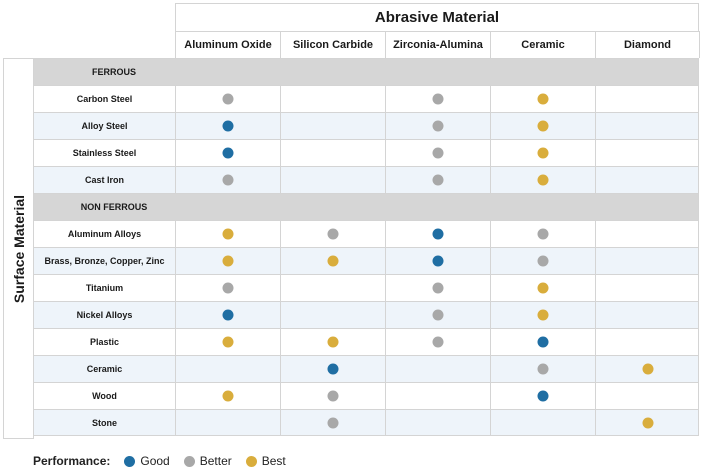 The width and height of the screenshot is (703, 470). I want to click on performance-legend: Performance: Good Better Best, so click(166, 461).